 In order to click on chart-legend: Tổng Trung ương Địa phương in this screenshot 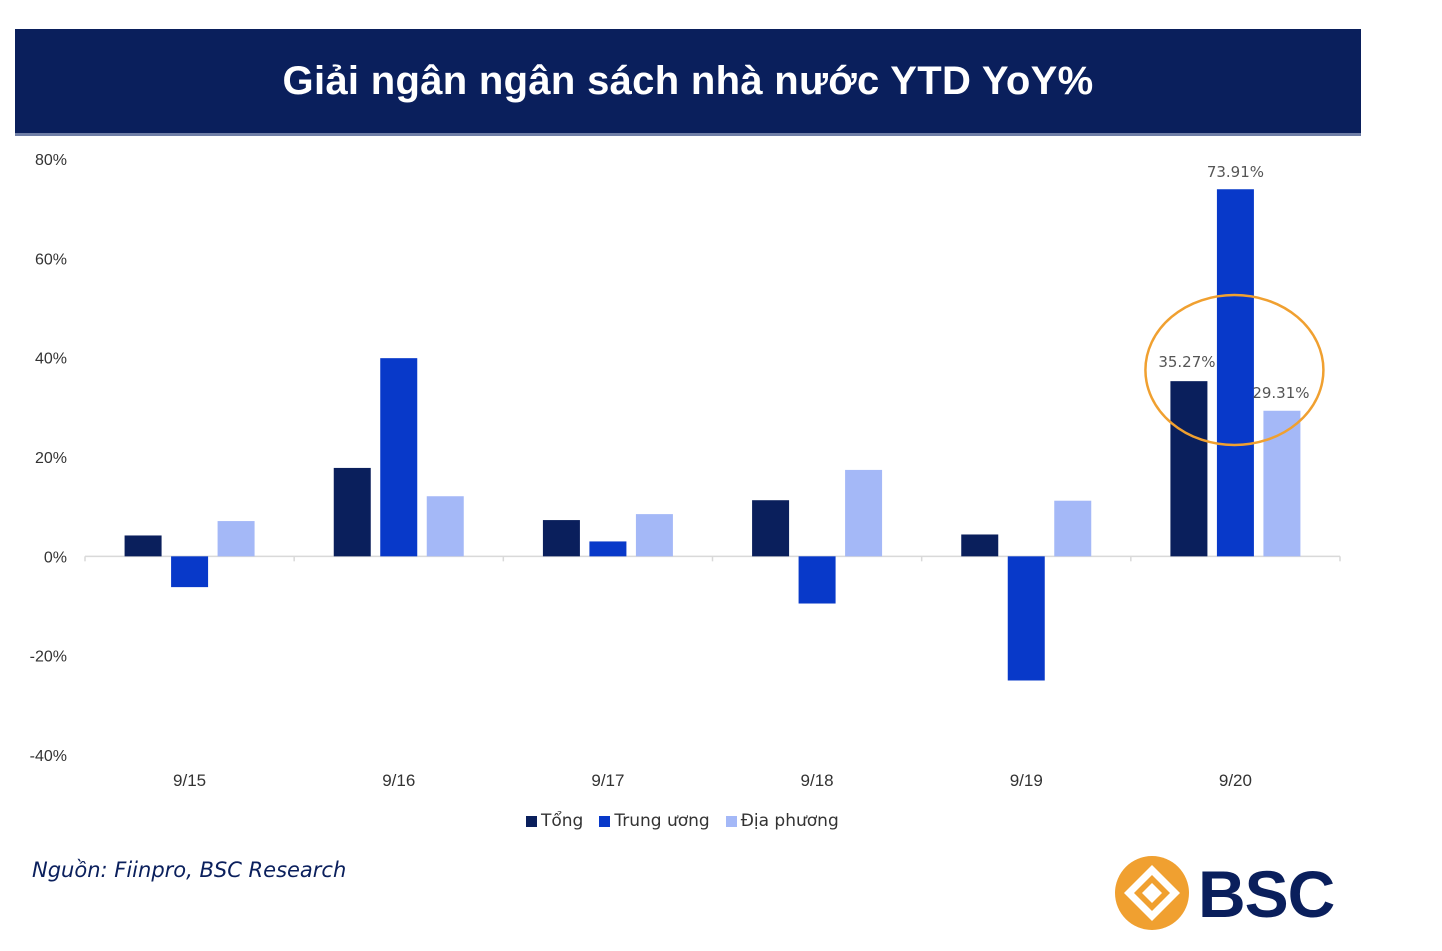, I will do `click(682, 821)`.